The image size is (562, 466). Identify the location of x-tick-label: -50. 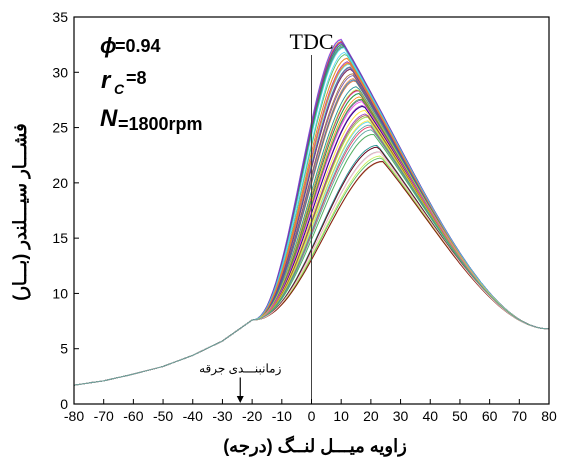
(163, 416).